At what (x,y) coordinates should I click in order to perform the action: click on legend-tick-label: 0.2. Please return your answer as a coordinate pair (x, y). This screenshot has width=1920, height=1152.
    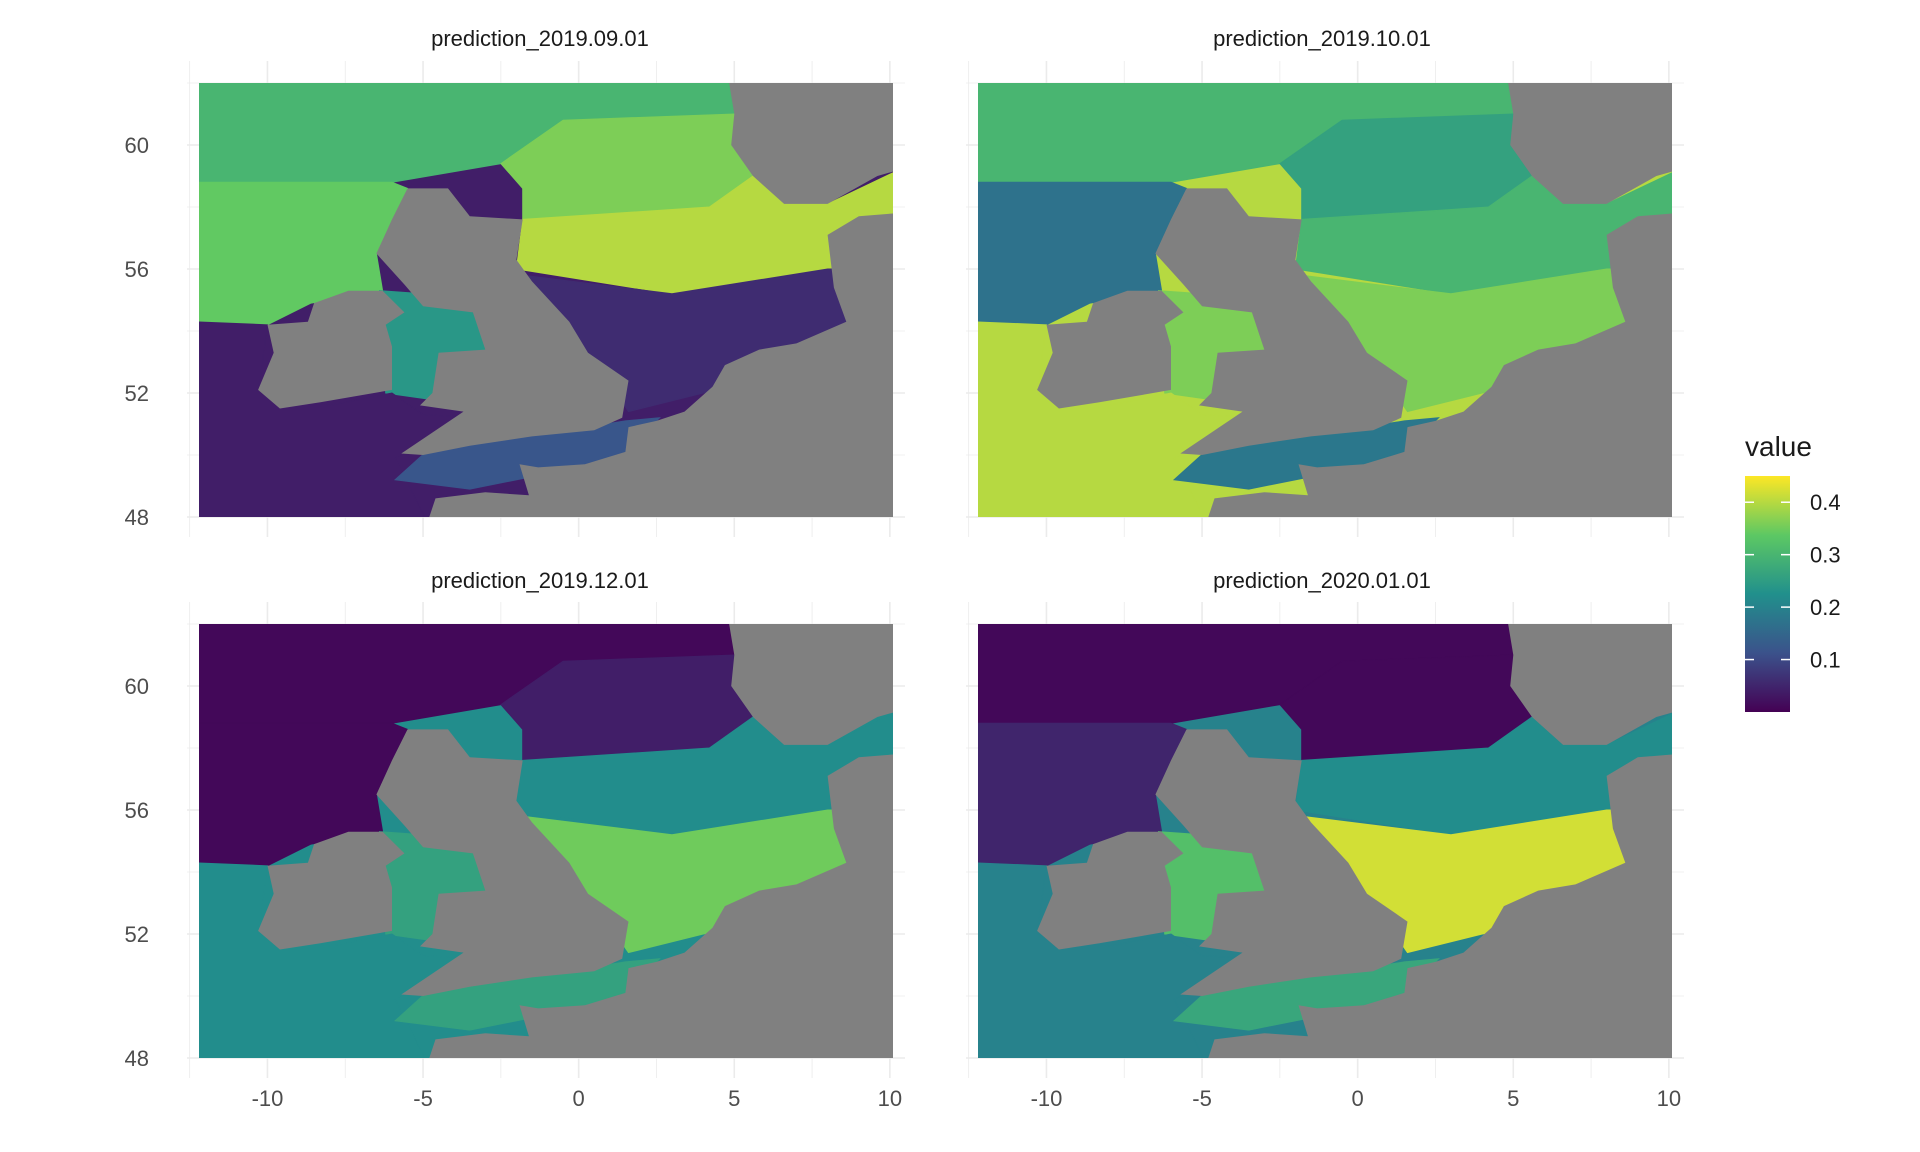
    Looking at the image, I should click on (1825, 607).